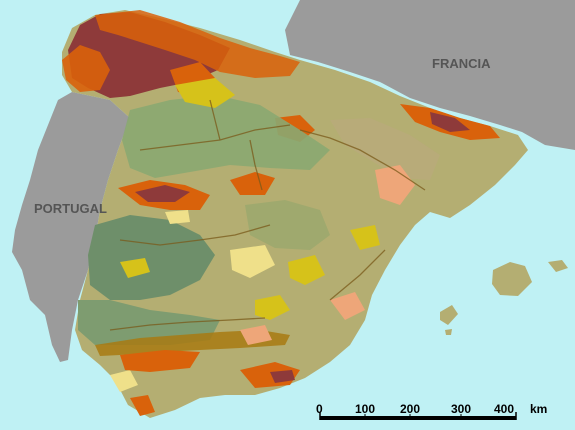 The height and width of the screenshot is (430, 575). I want to click on scale-tick-200: 200, so click(410, 409).